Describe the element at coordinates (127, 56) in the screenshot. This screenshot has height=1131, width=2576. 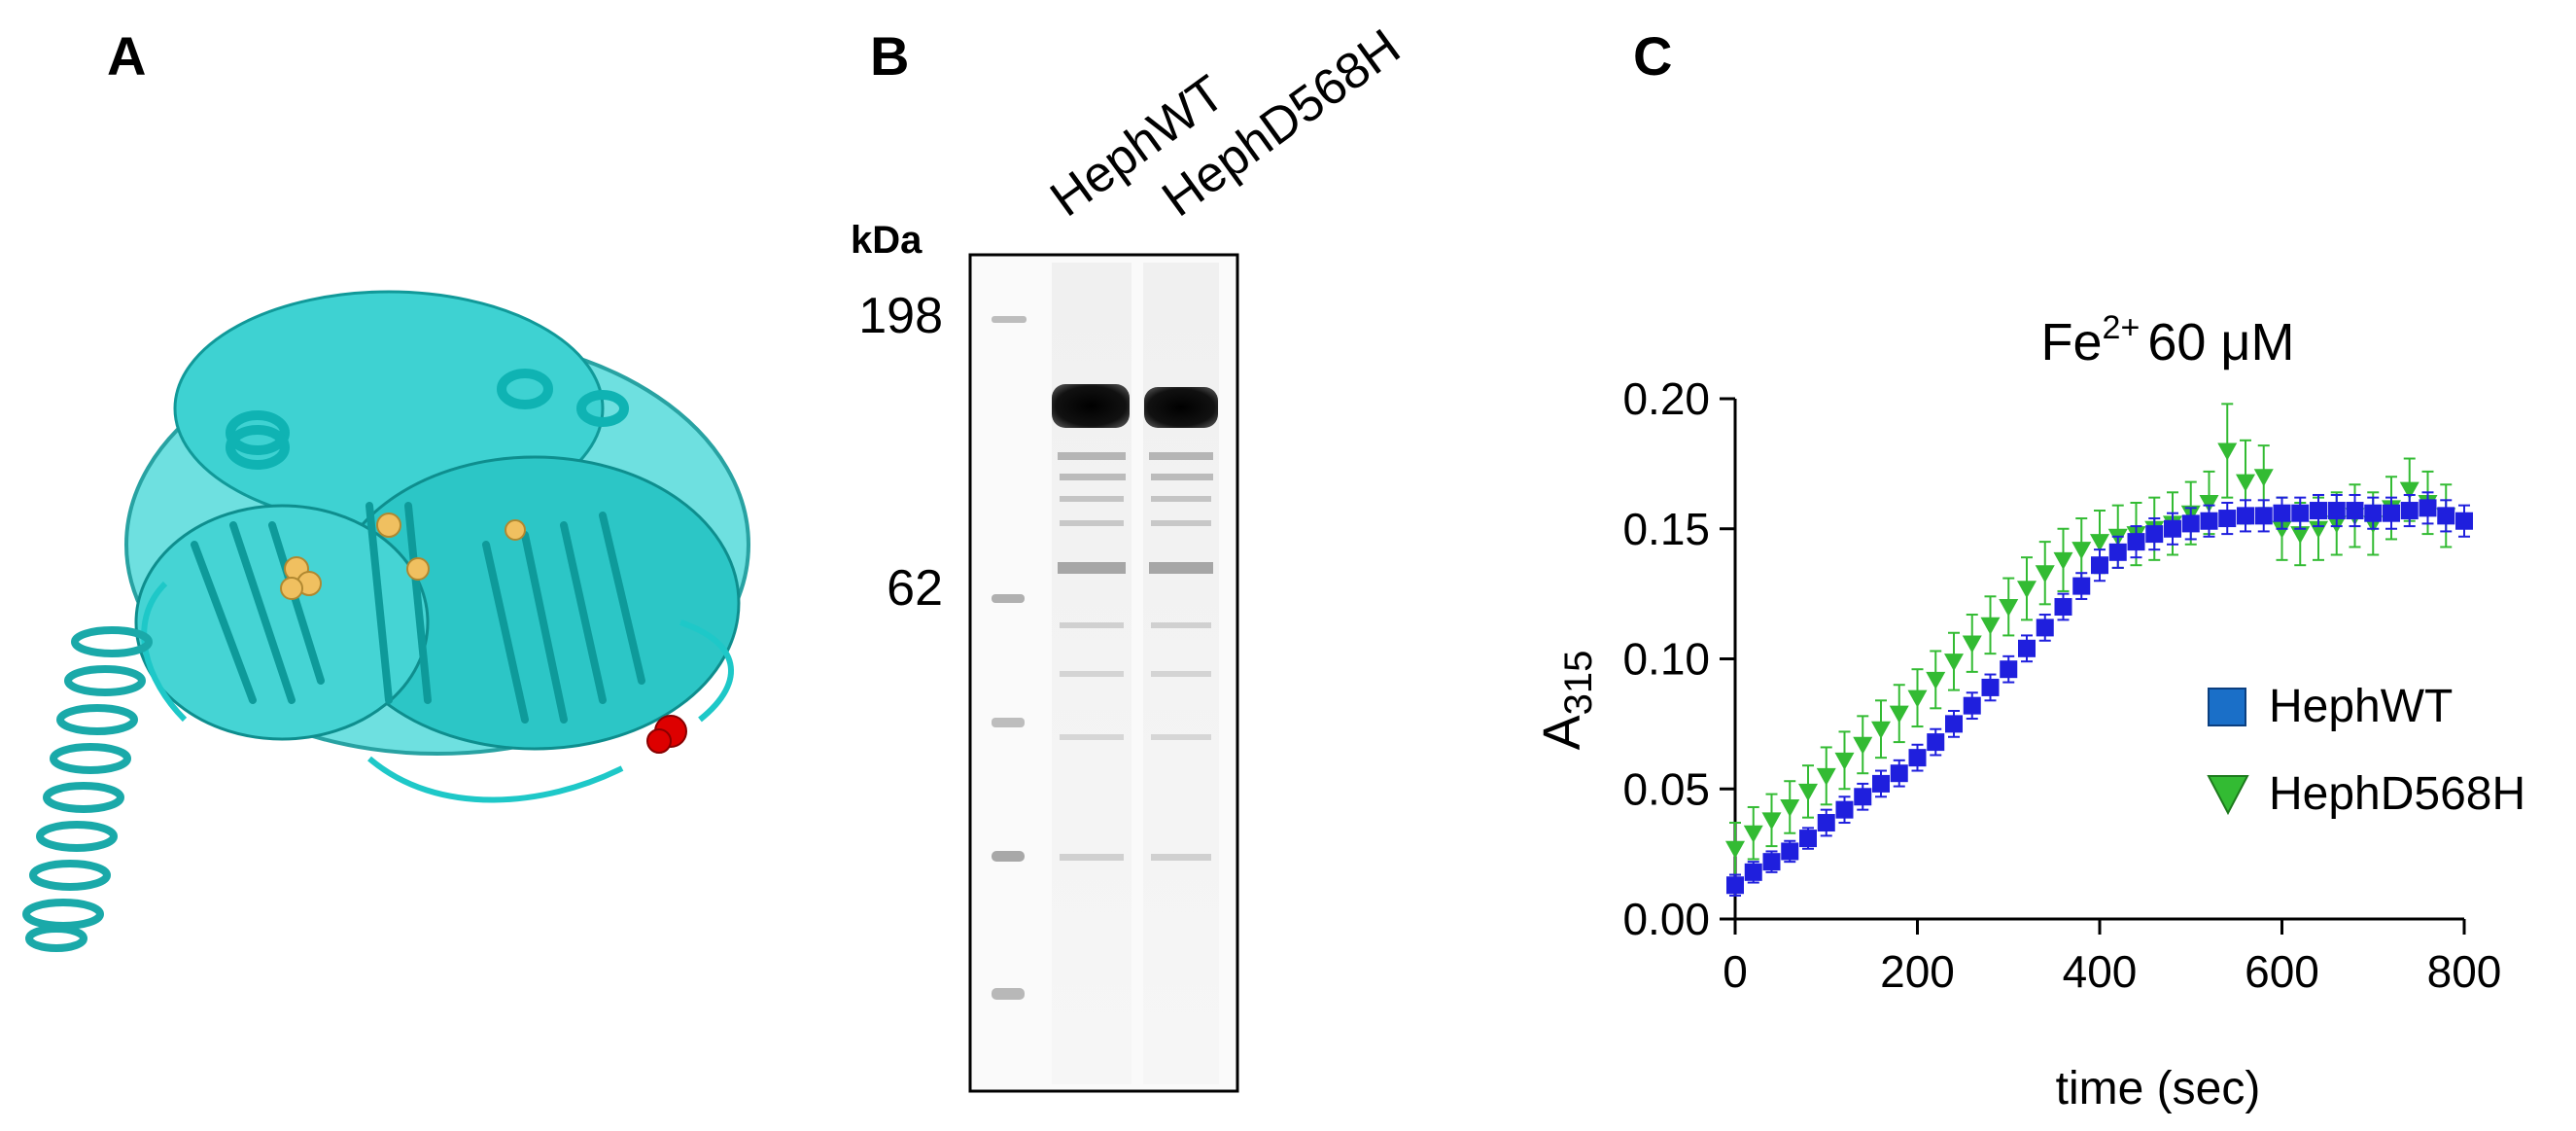
I see `panel-a-label: A` at that location.